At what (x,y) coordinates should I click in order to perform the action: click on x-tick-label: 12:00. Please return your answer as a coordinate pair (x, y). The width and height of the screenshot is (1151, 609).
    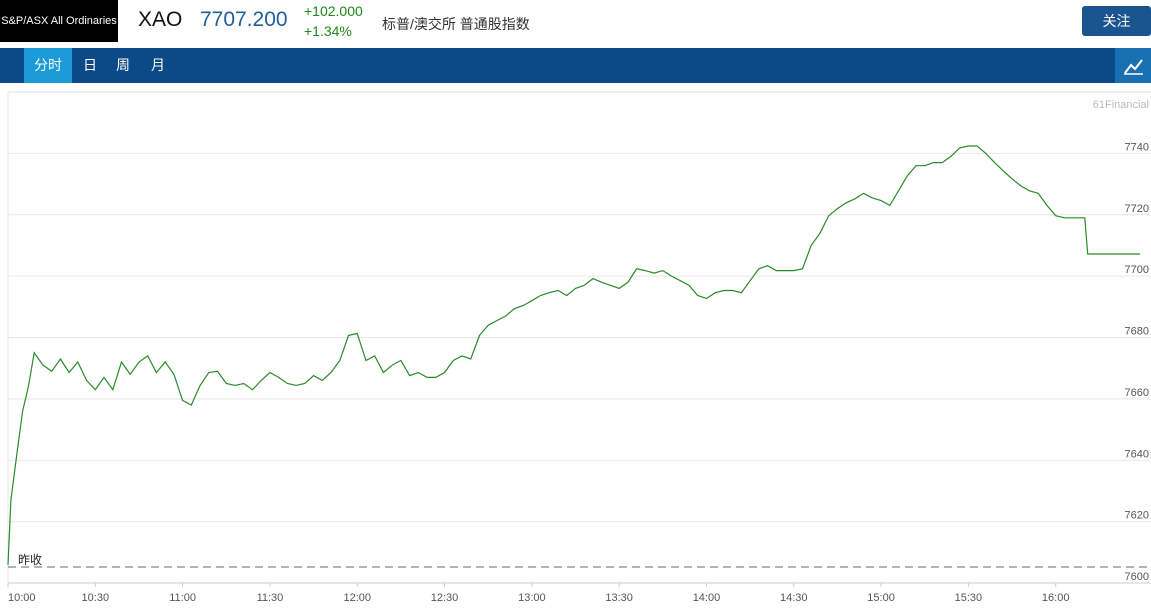
    Looking at the image, I should click on (357, 598).